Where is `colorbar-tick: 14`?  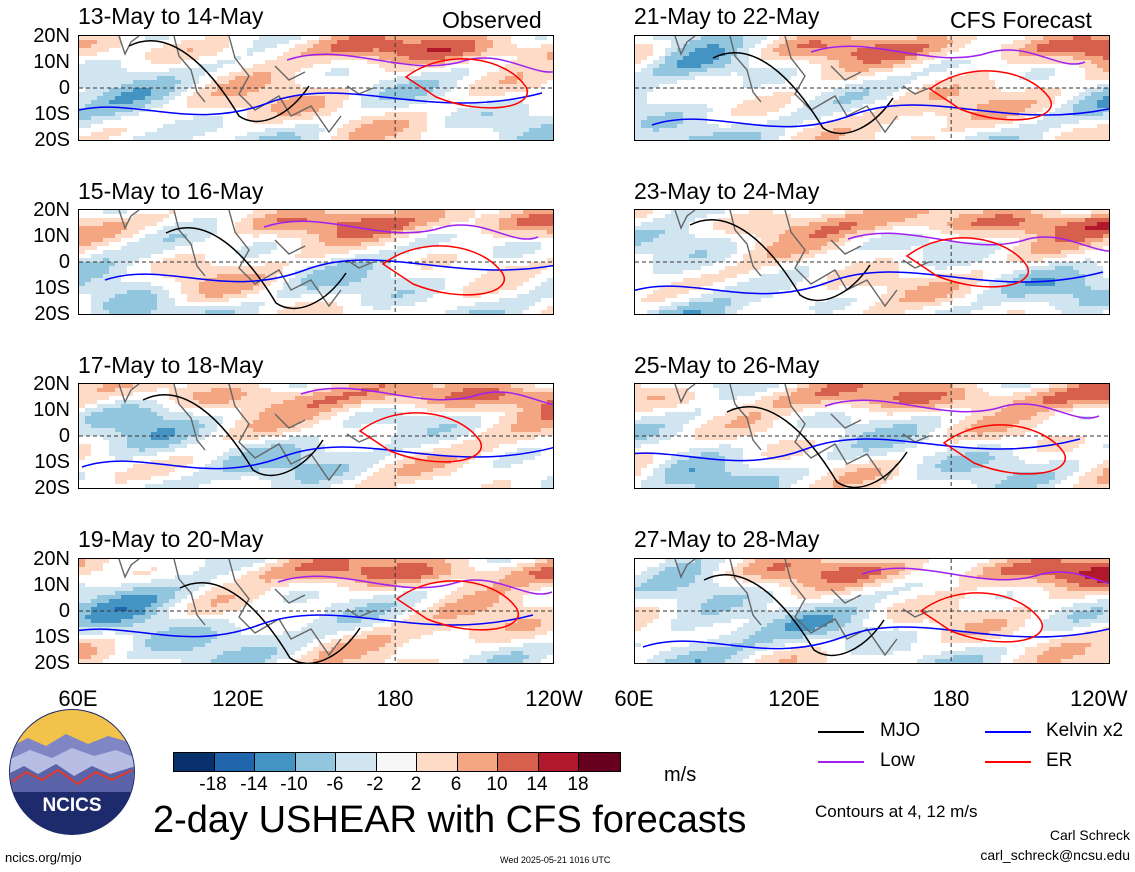
colorbar-tick: 14 is located at coordinates (537, 784).